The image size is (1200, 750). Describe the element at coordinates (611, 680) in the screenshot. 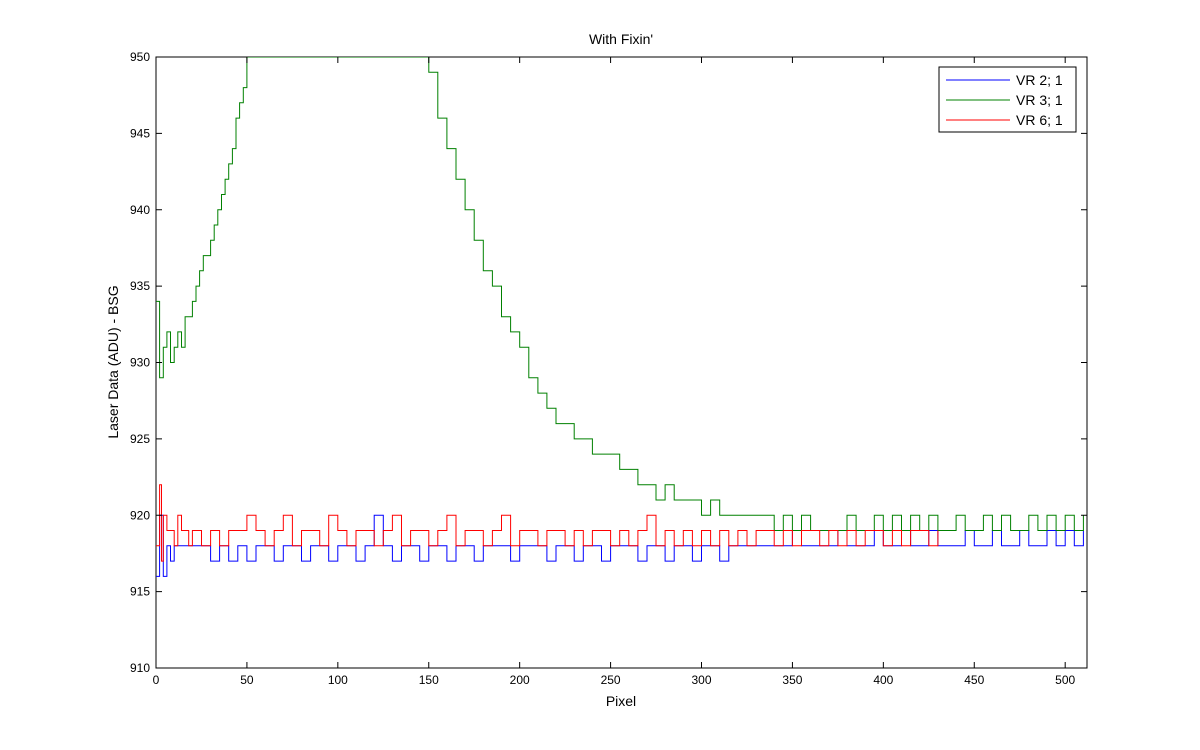

I see `x-tick-label: 250` at that location.